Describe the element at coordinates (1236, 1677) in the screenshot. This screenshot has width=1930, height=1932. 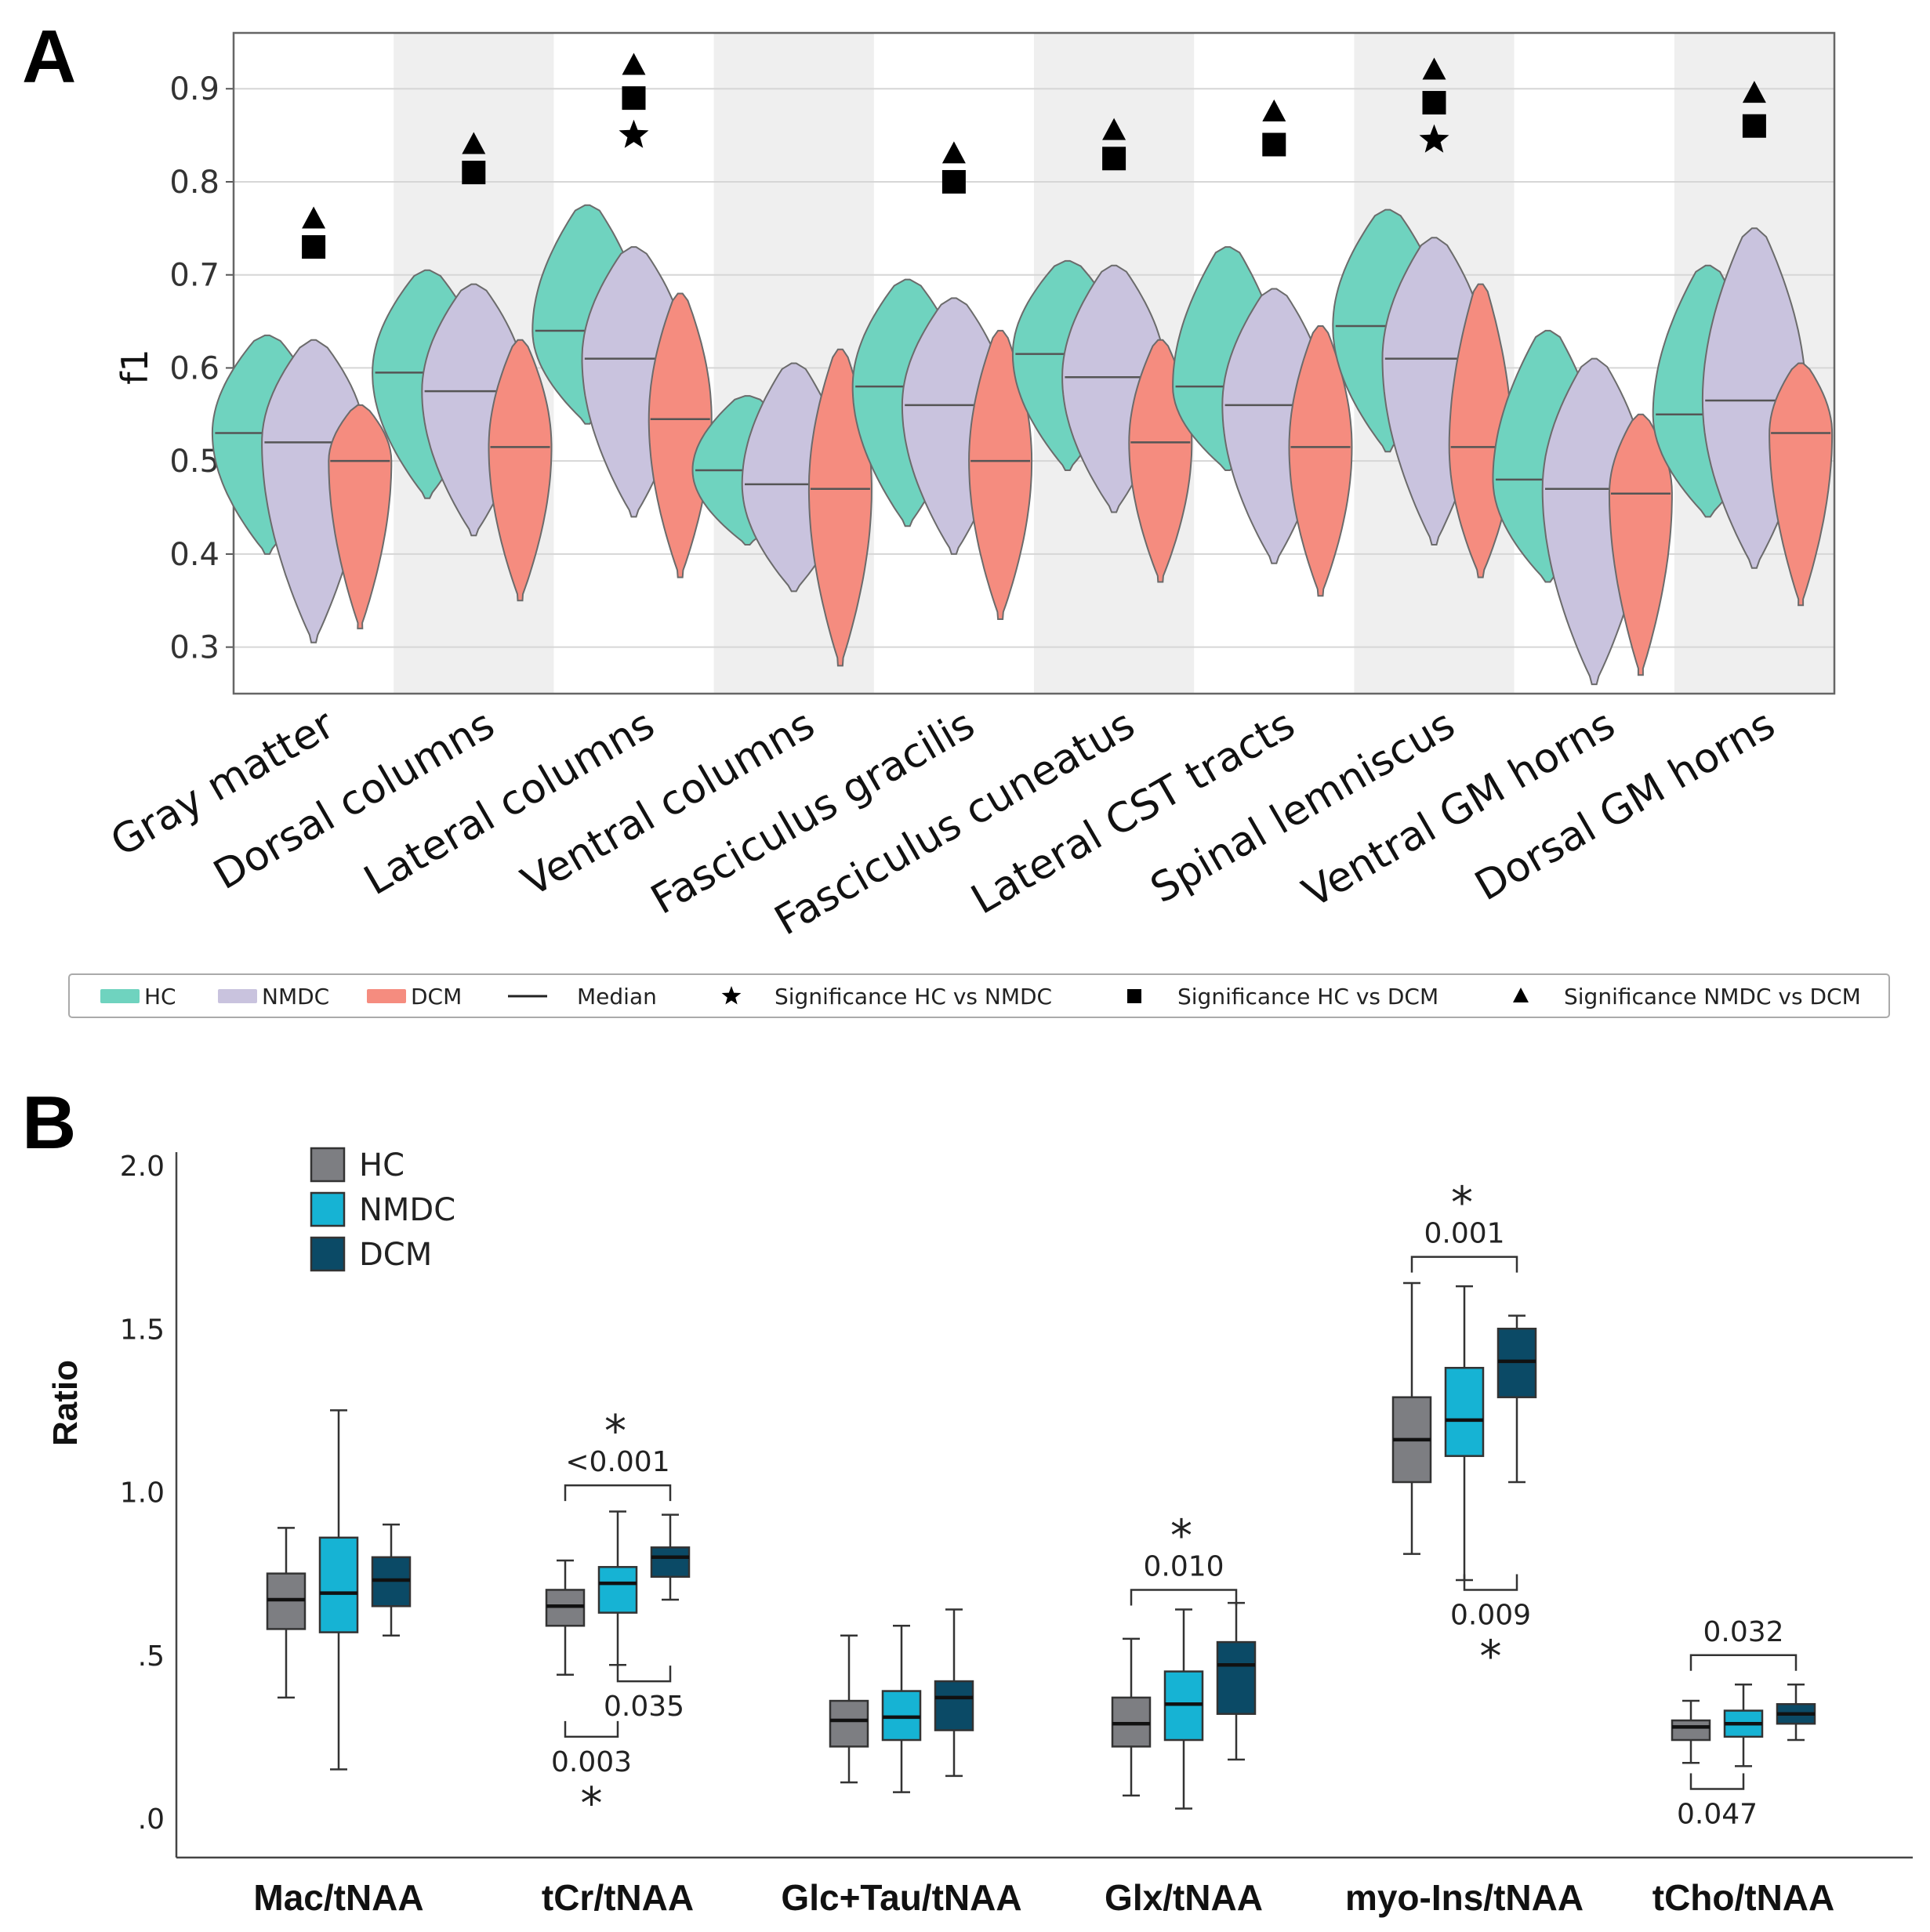
I see `box-dcm-glx-tnaa` at that location.